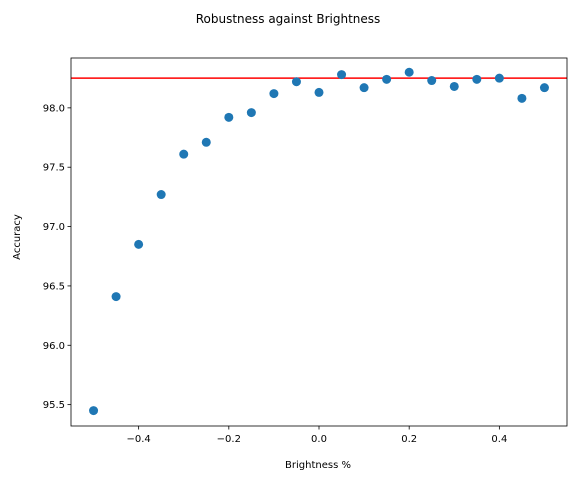 The width and height of the screenshot is (576, 480). I want to click on x-tick-label: 0.0, so click(319, 439).